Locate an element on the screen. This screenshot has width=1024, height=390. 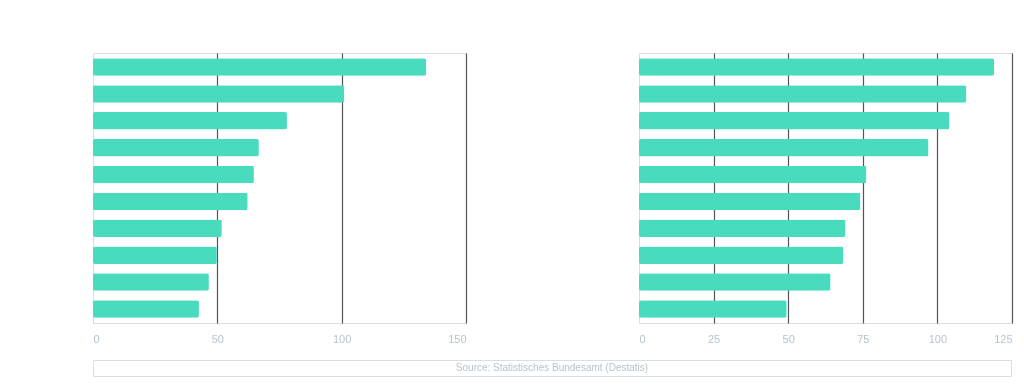
x-tick-label: 125 is located at coordinates (1003, 338).